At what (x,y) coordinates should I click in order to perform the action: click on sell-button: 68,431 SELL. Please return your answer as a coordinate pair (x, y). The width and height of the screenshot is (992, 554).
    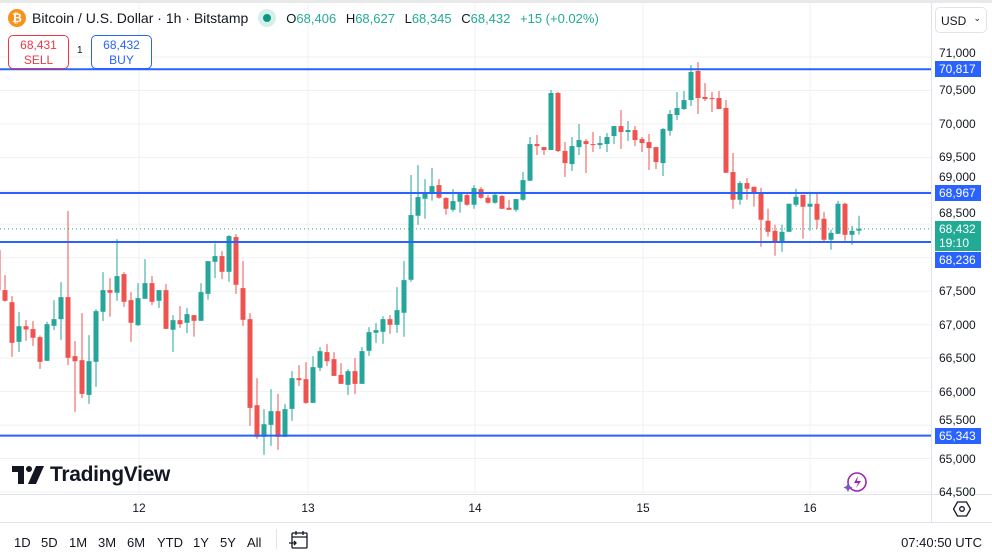
    Looking at the image, I should click on (38, 52).